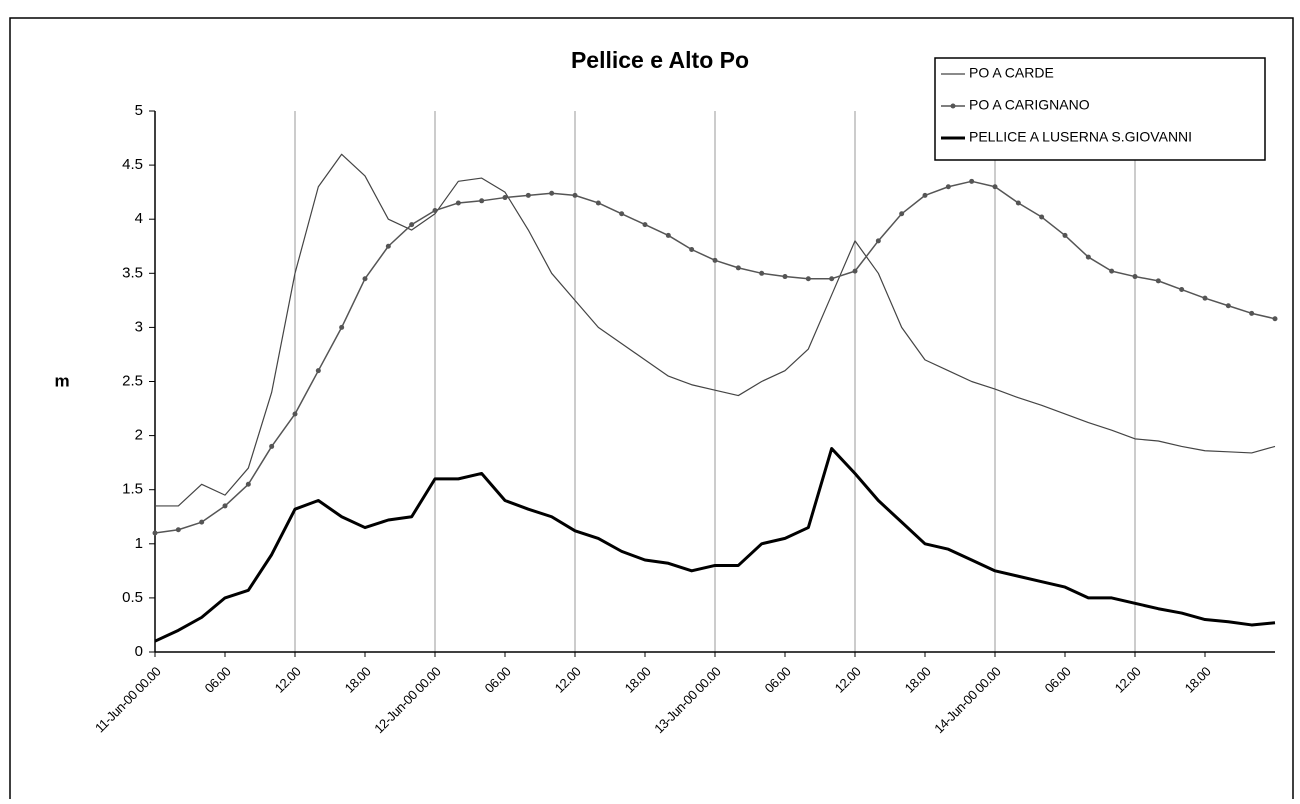  Describe the element at coordinates (139, 651) in the screenshot. I see `y-tick-label: 0` at that location.